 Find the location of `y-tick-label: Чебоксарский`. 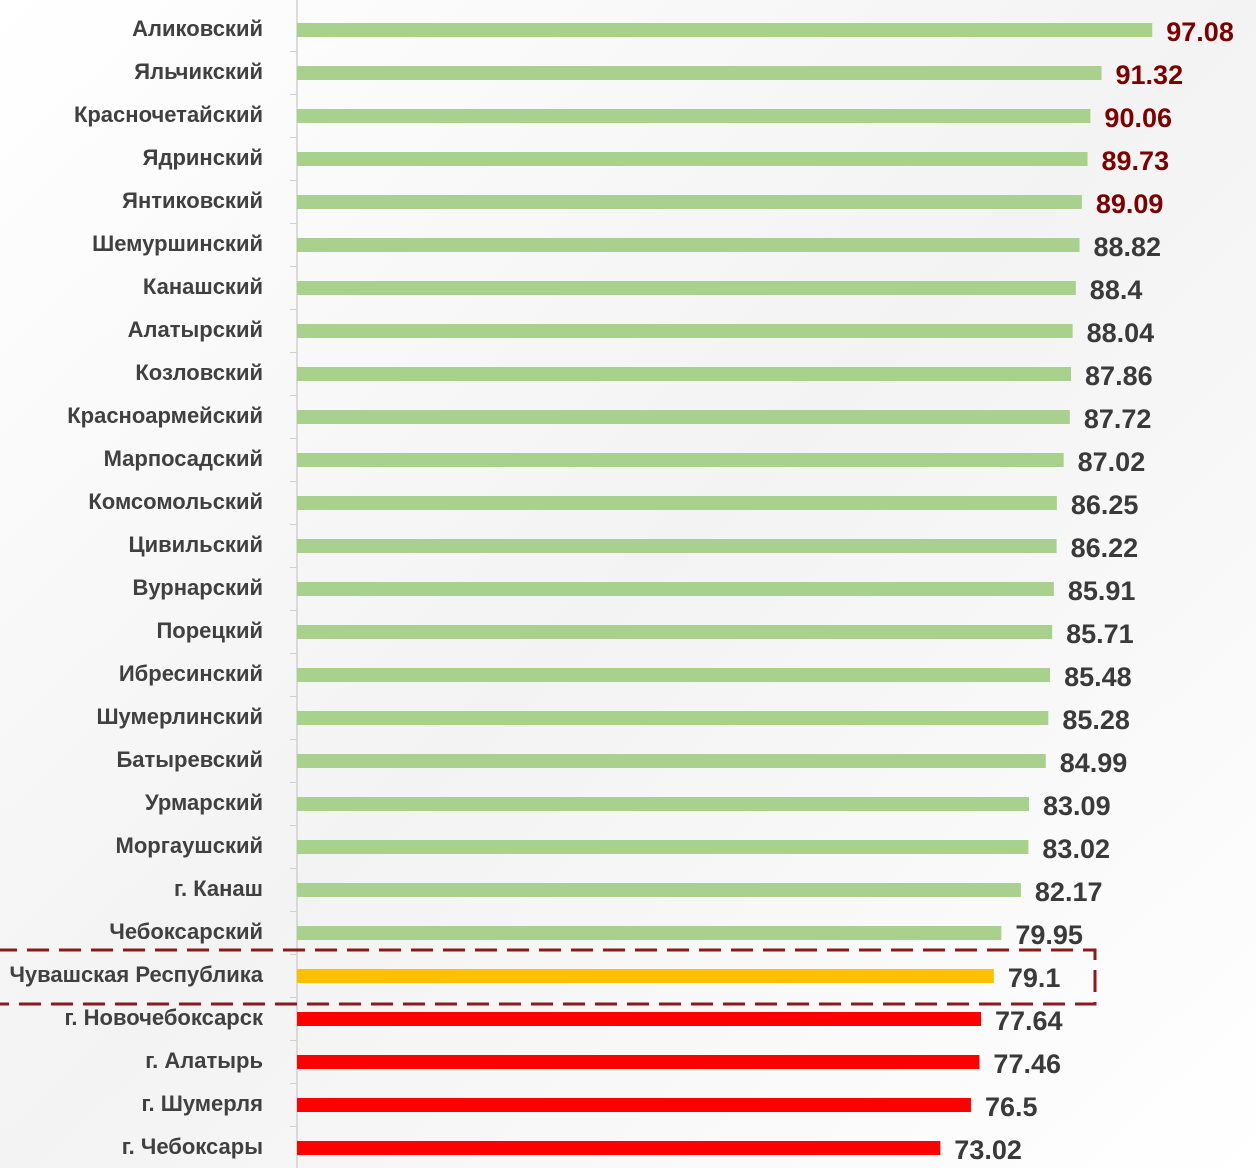

y-tick-label: Чебоксарский is located at coordinates (186, 931).